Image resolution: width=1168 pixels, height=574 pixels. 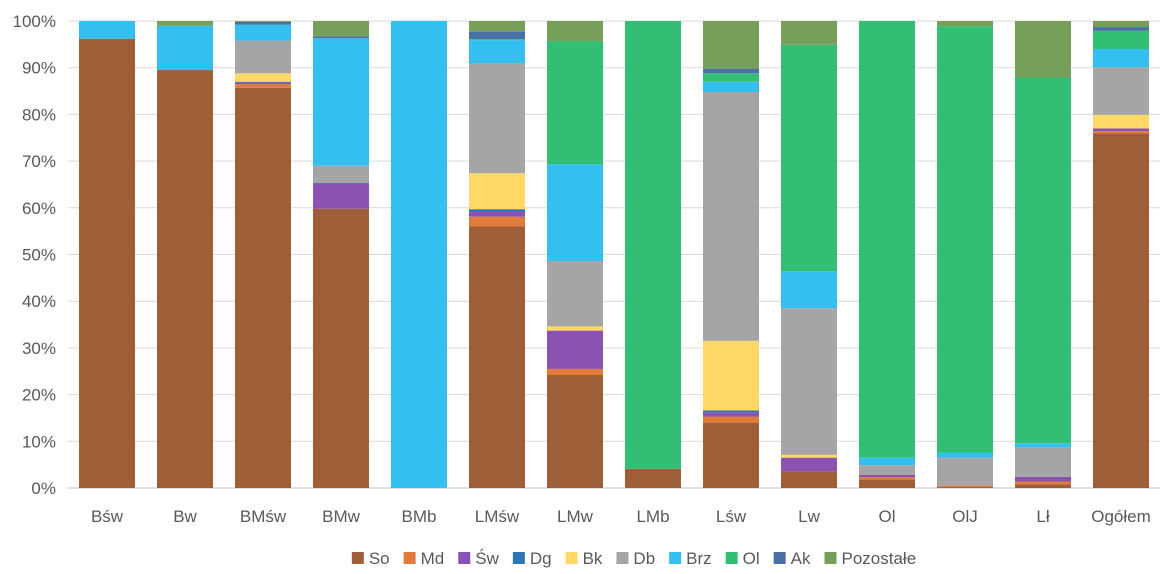 I want to click on y-tick-label: 50%, so click(x=39, y=255).